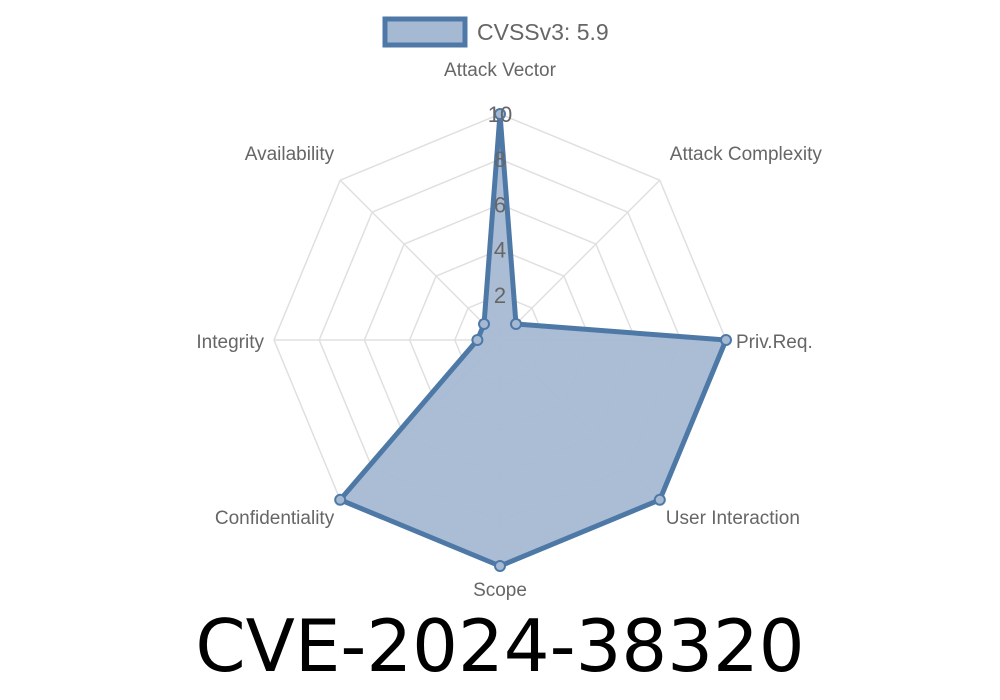 This screenshot has width=1000, height=700. What do you see at coordinates (500, 295) in the screenshot?
I see `tick-label: 2` at bounding box center [500, 295].